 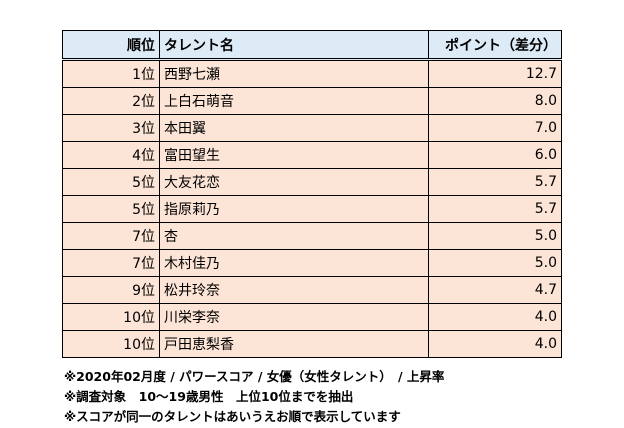 What do you see at coordinates (111, 101) in the screenshot?
I see `rank-cell: 2位` at bounding box center [111, 101].